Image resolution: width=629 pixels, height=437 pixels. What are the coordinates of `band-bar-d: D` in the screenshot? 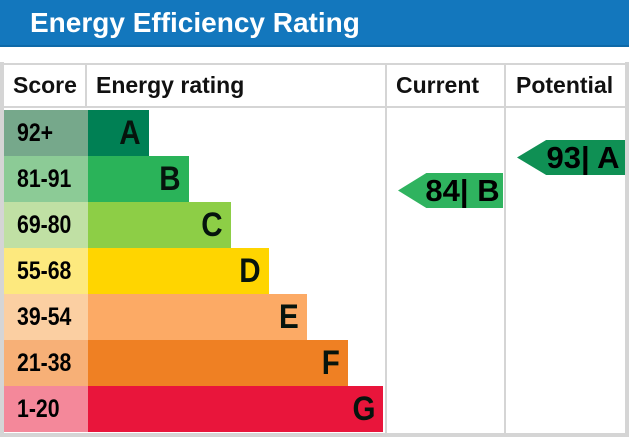 It's located at (178, 271).